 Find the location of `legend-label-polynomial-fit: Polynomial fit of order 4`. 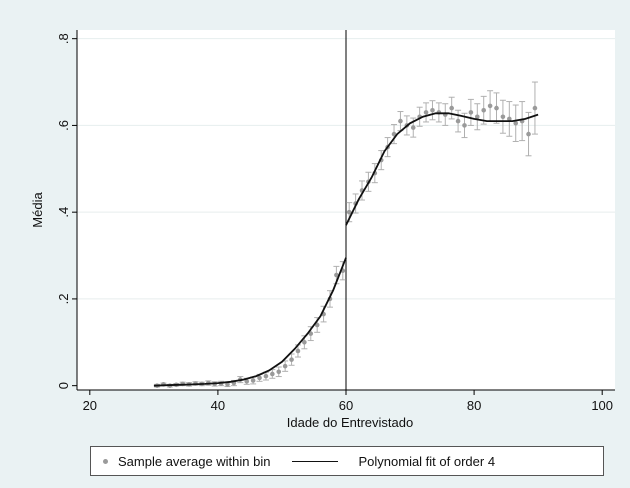

legend-label-polynomial-fit: Polynomial fit of order 4 is located at coordinates (427, 461).